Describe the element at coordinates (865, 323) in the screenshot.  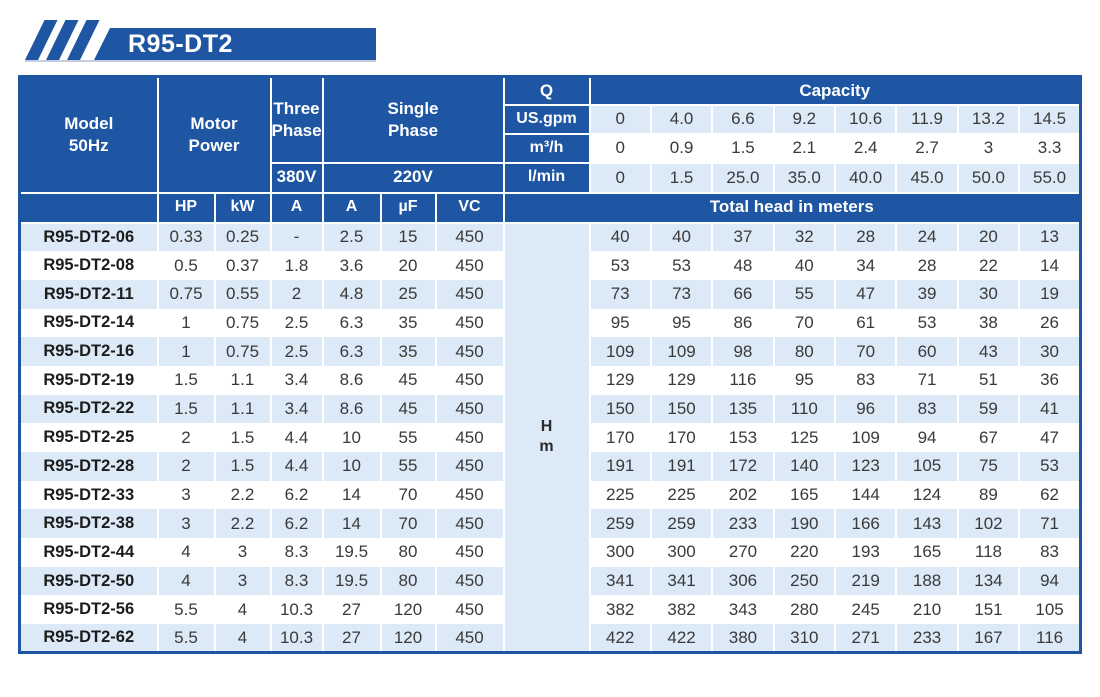
I see `head-value-cell: 61` at that location.